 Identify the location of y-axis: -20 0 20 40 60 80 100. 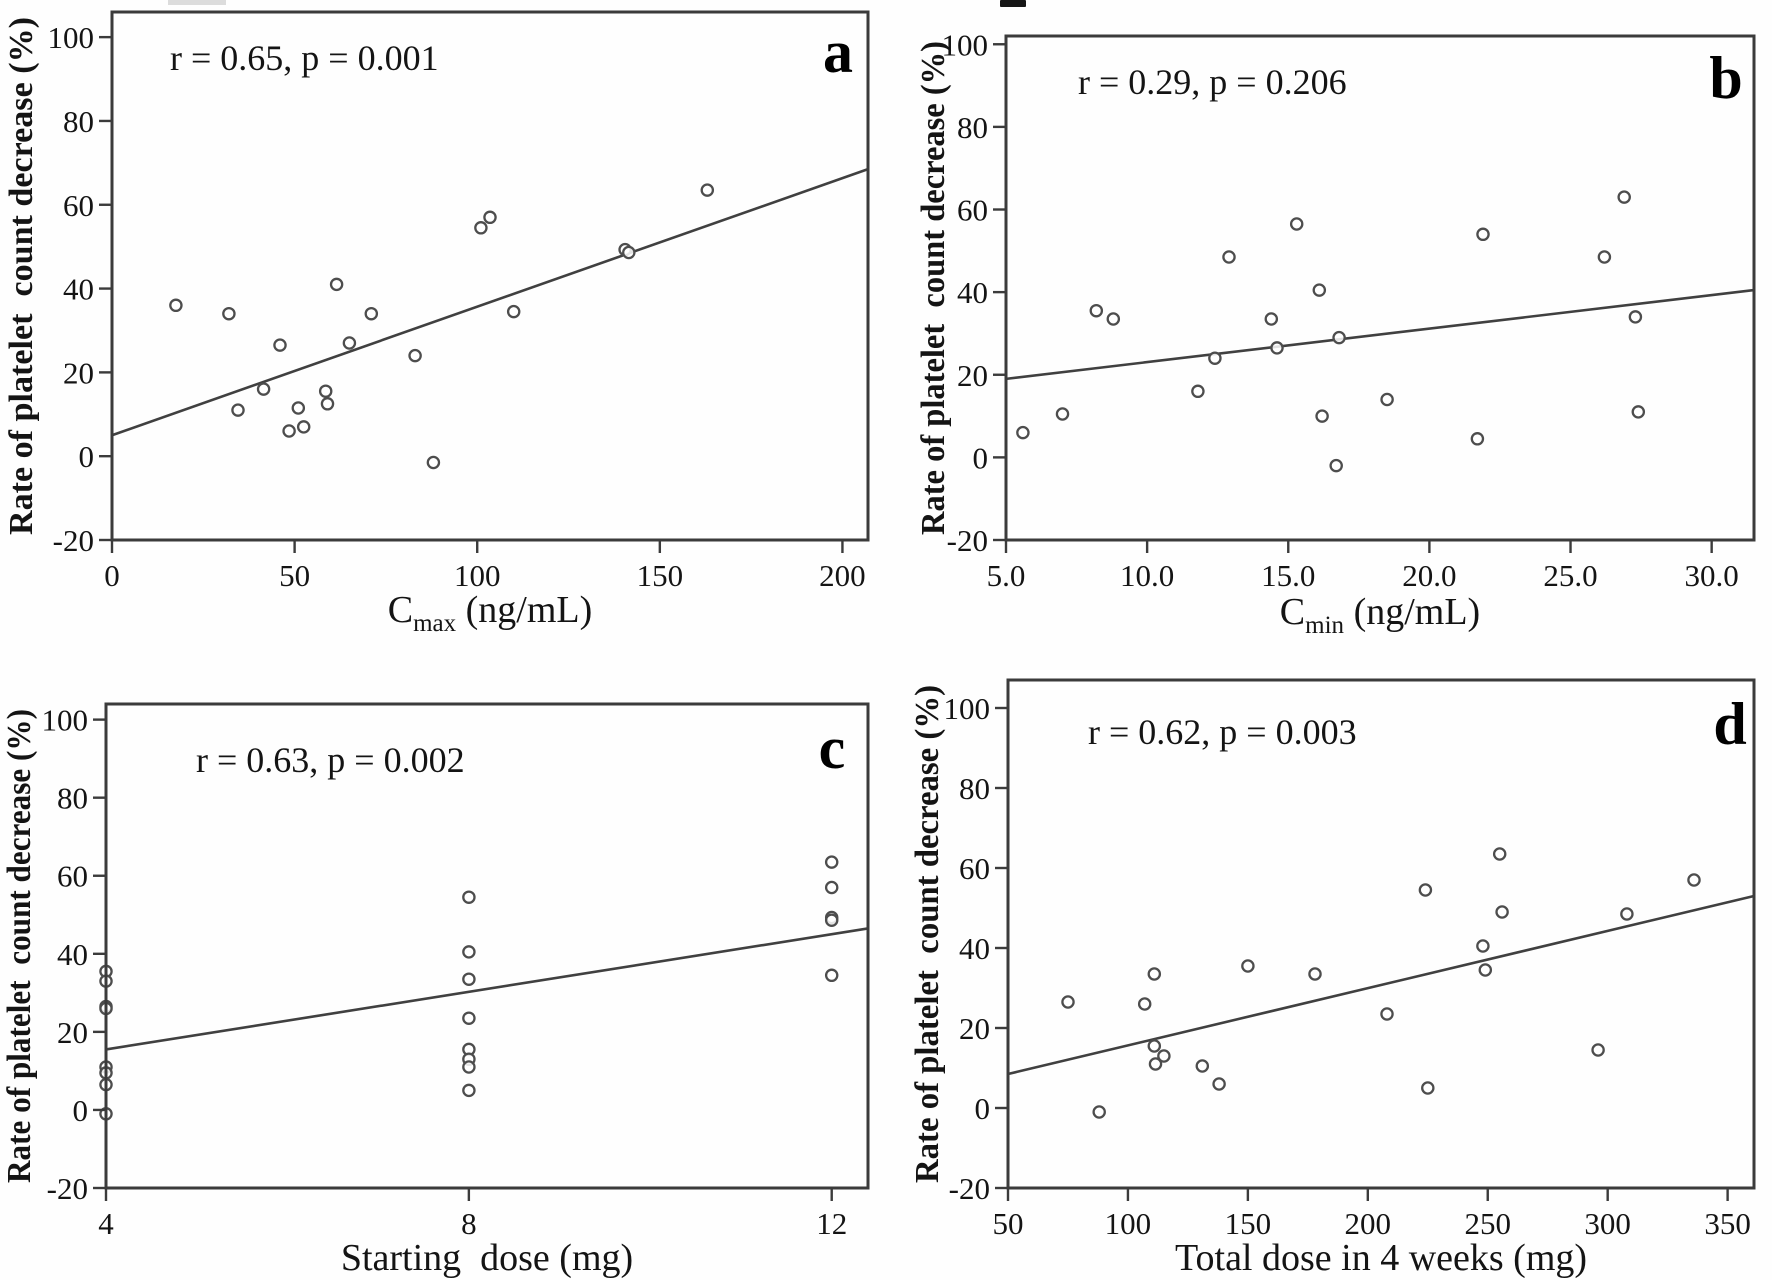
(74, 954).